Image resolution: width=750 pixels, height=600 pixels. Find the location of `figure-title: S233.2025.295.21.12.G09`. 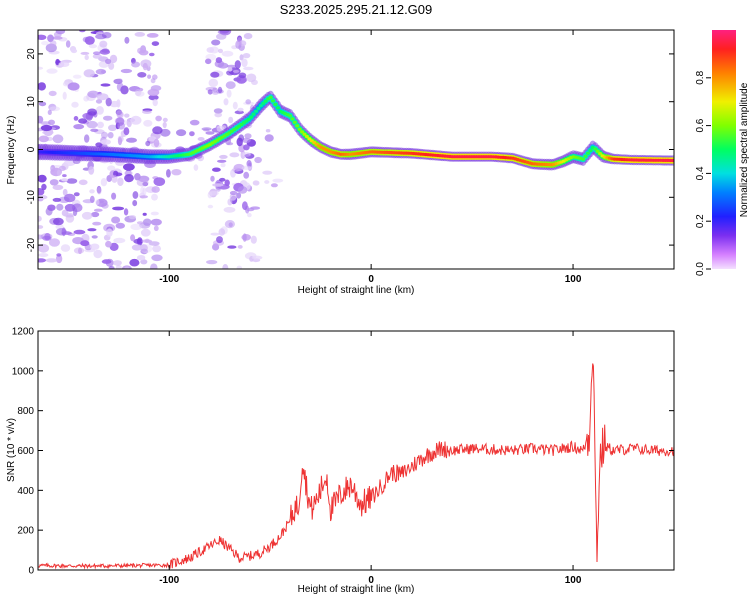

figure-title: S233.2025.295.21.12.G09 is located at coordinates (356, 9).